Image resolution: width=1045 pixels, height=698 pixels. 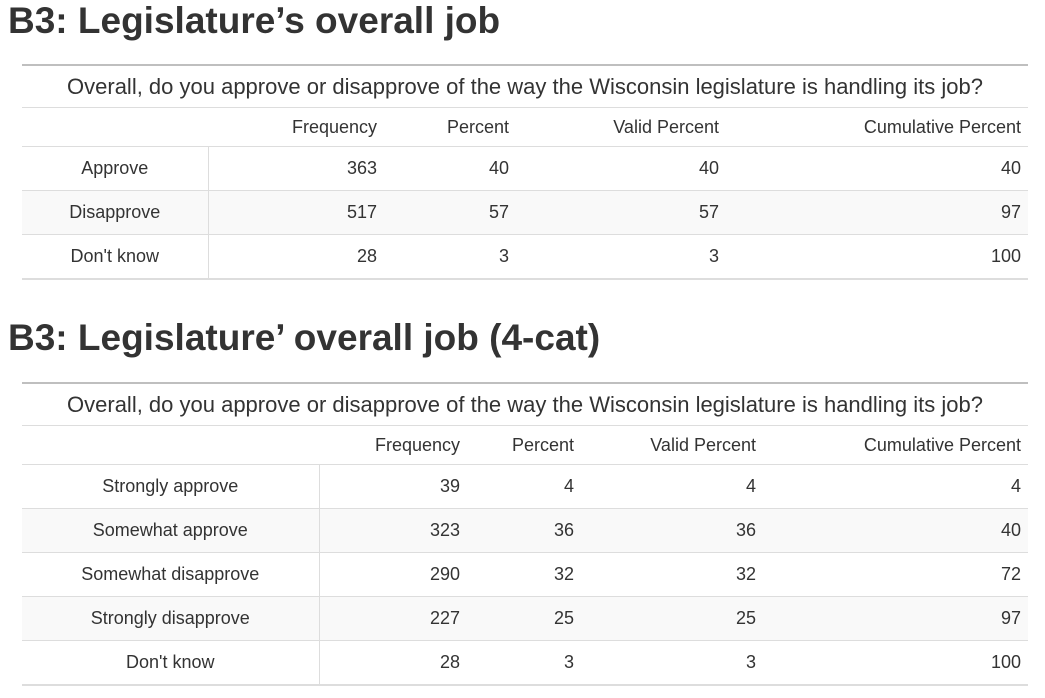 I want to click on row-label: Strongly disapprove, so click(x=171, y=618).